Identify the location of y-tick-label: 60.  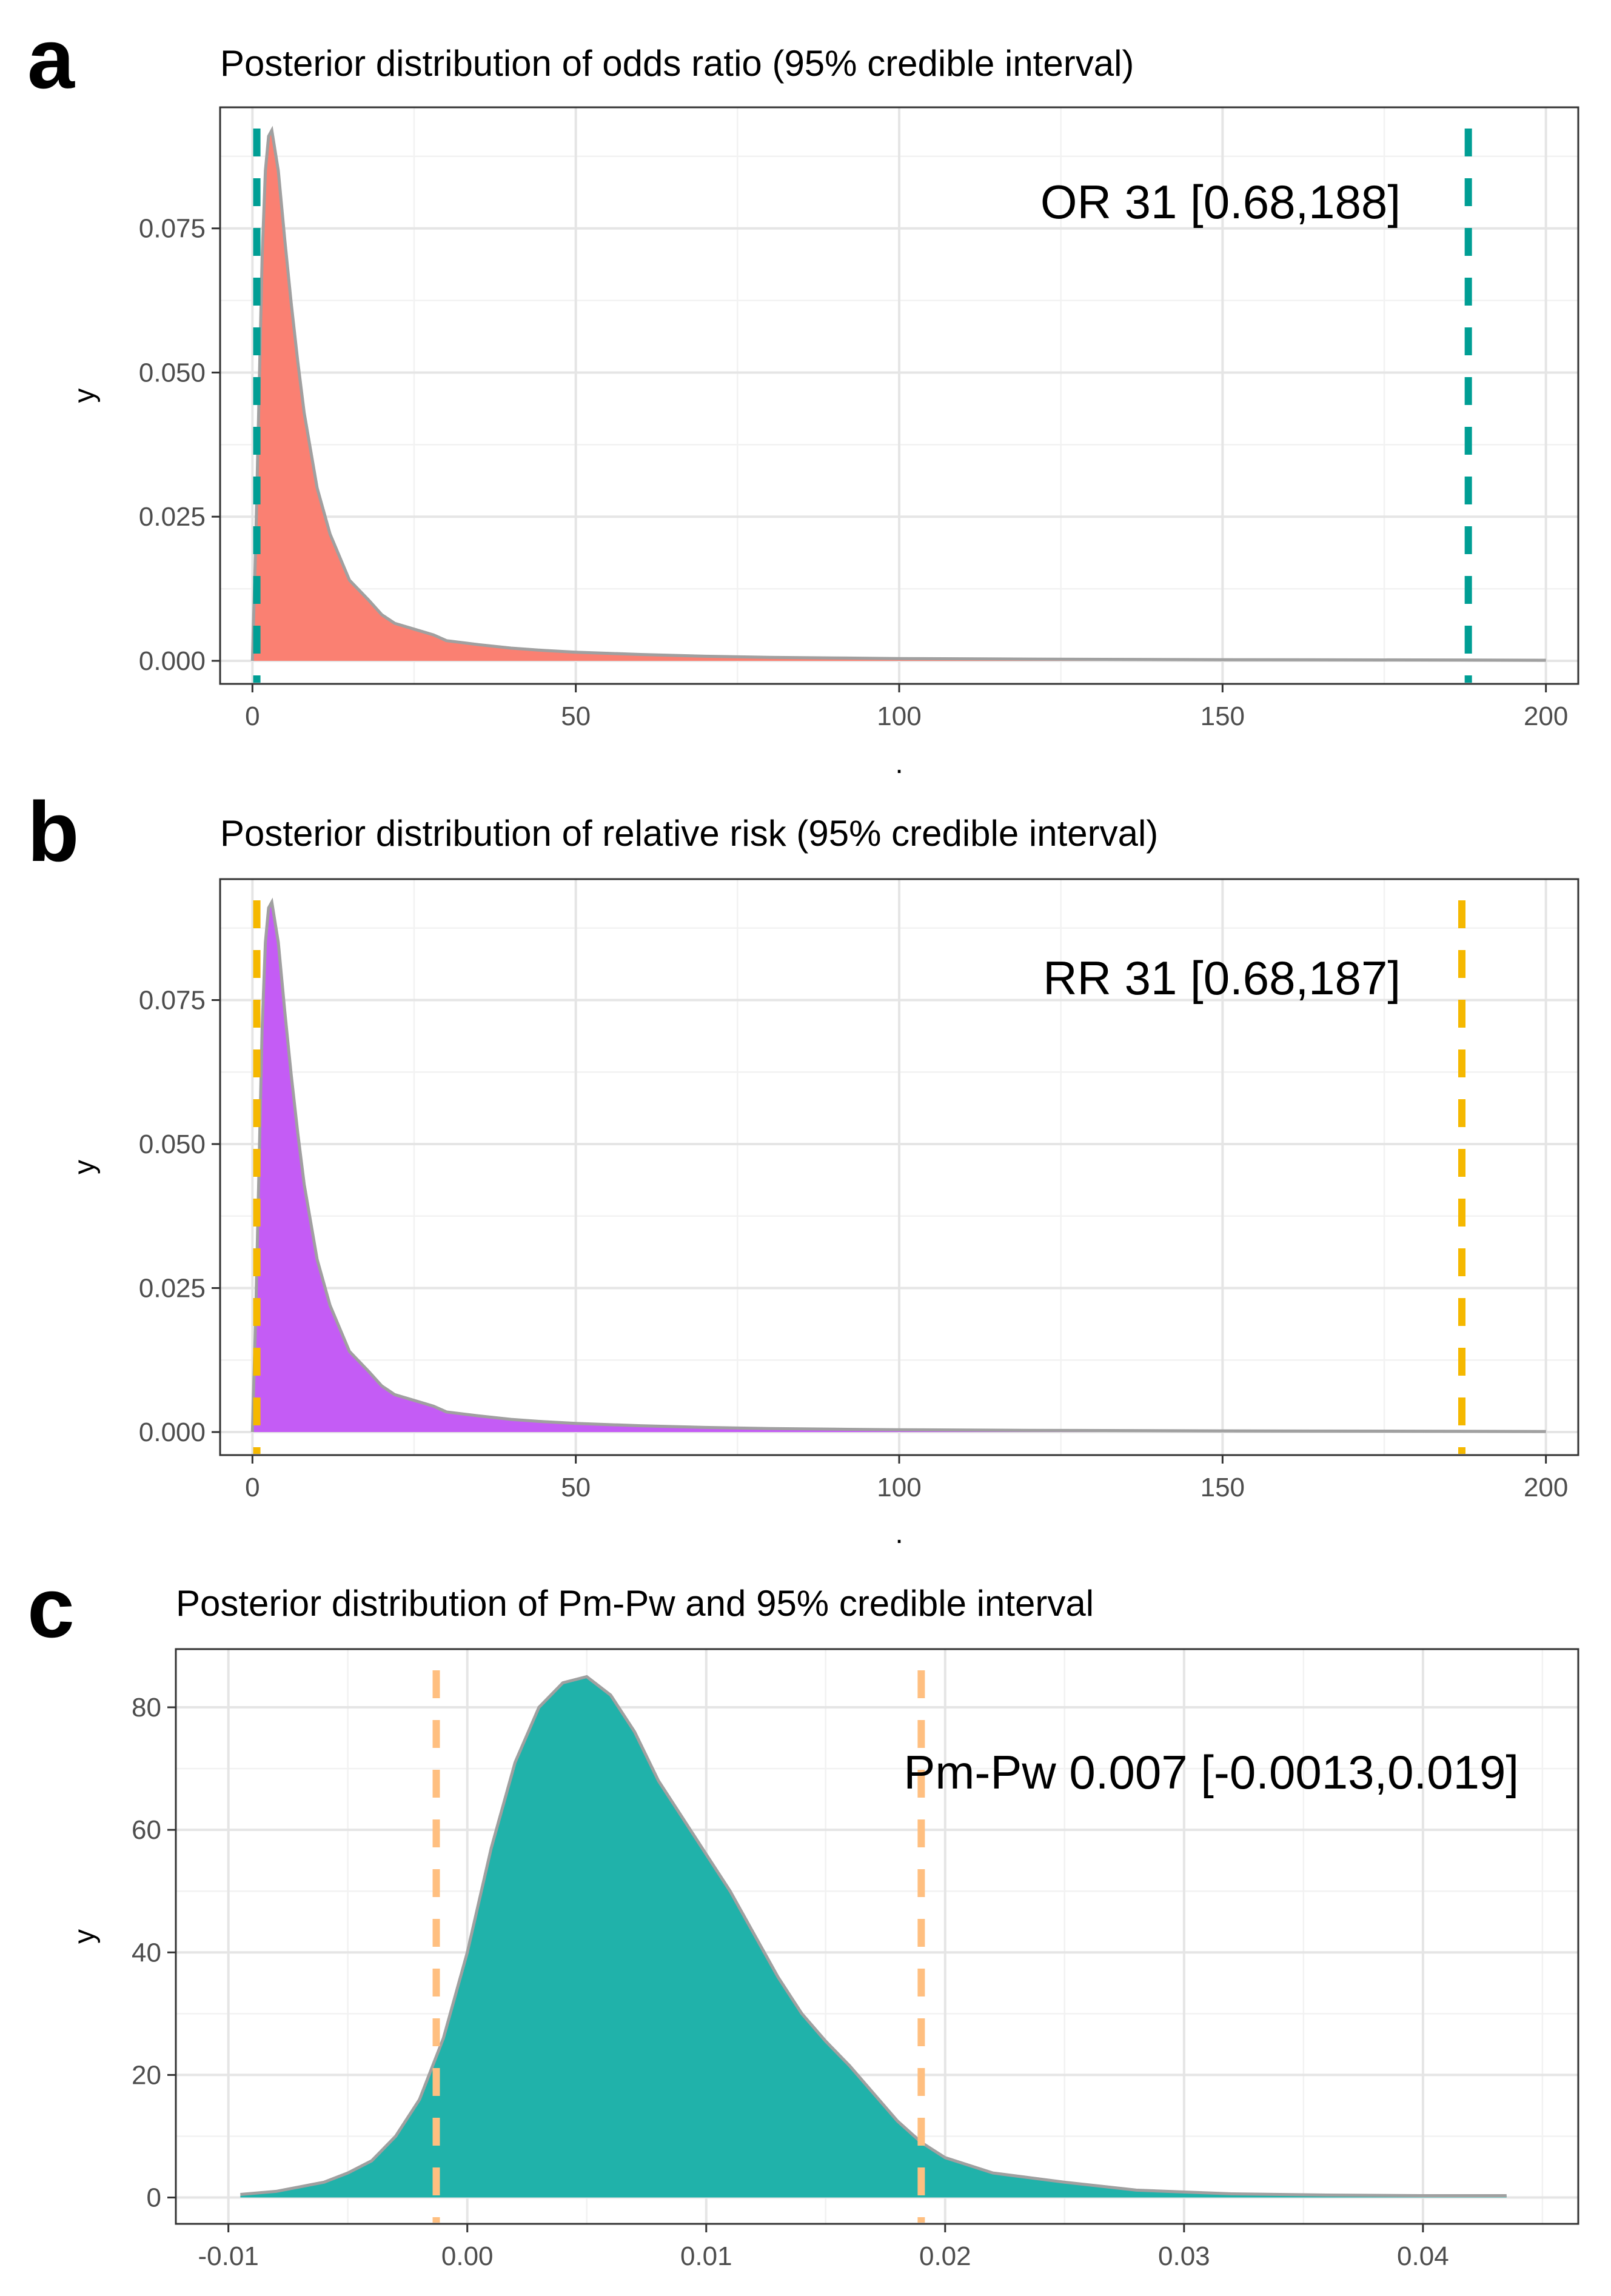
(146, 1830).